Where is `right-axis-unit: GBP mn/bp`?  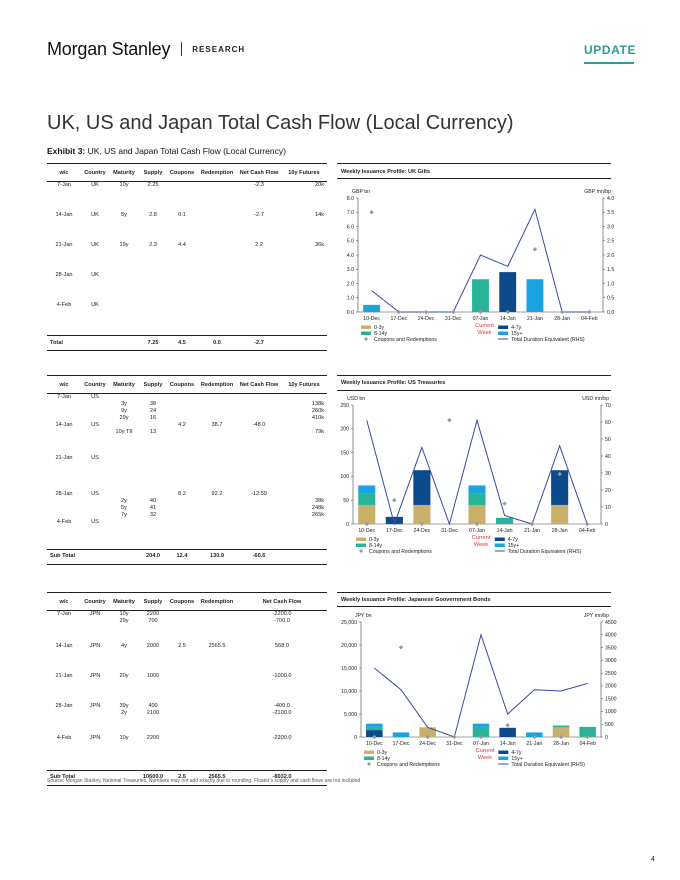
right-axis-unit: GBP mn/bp is located at coordinates (597, 192).